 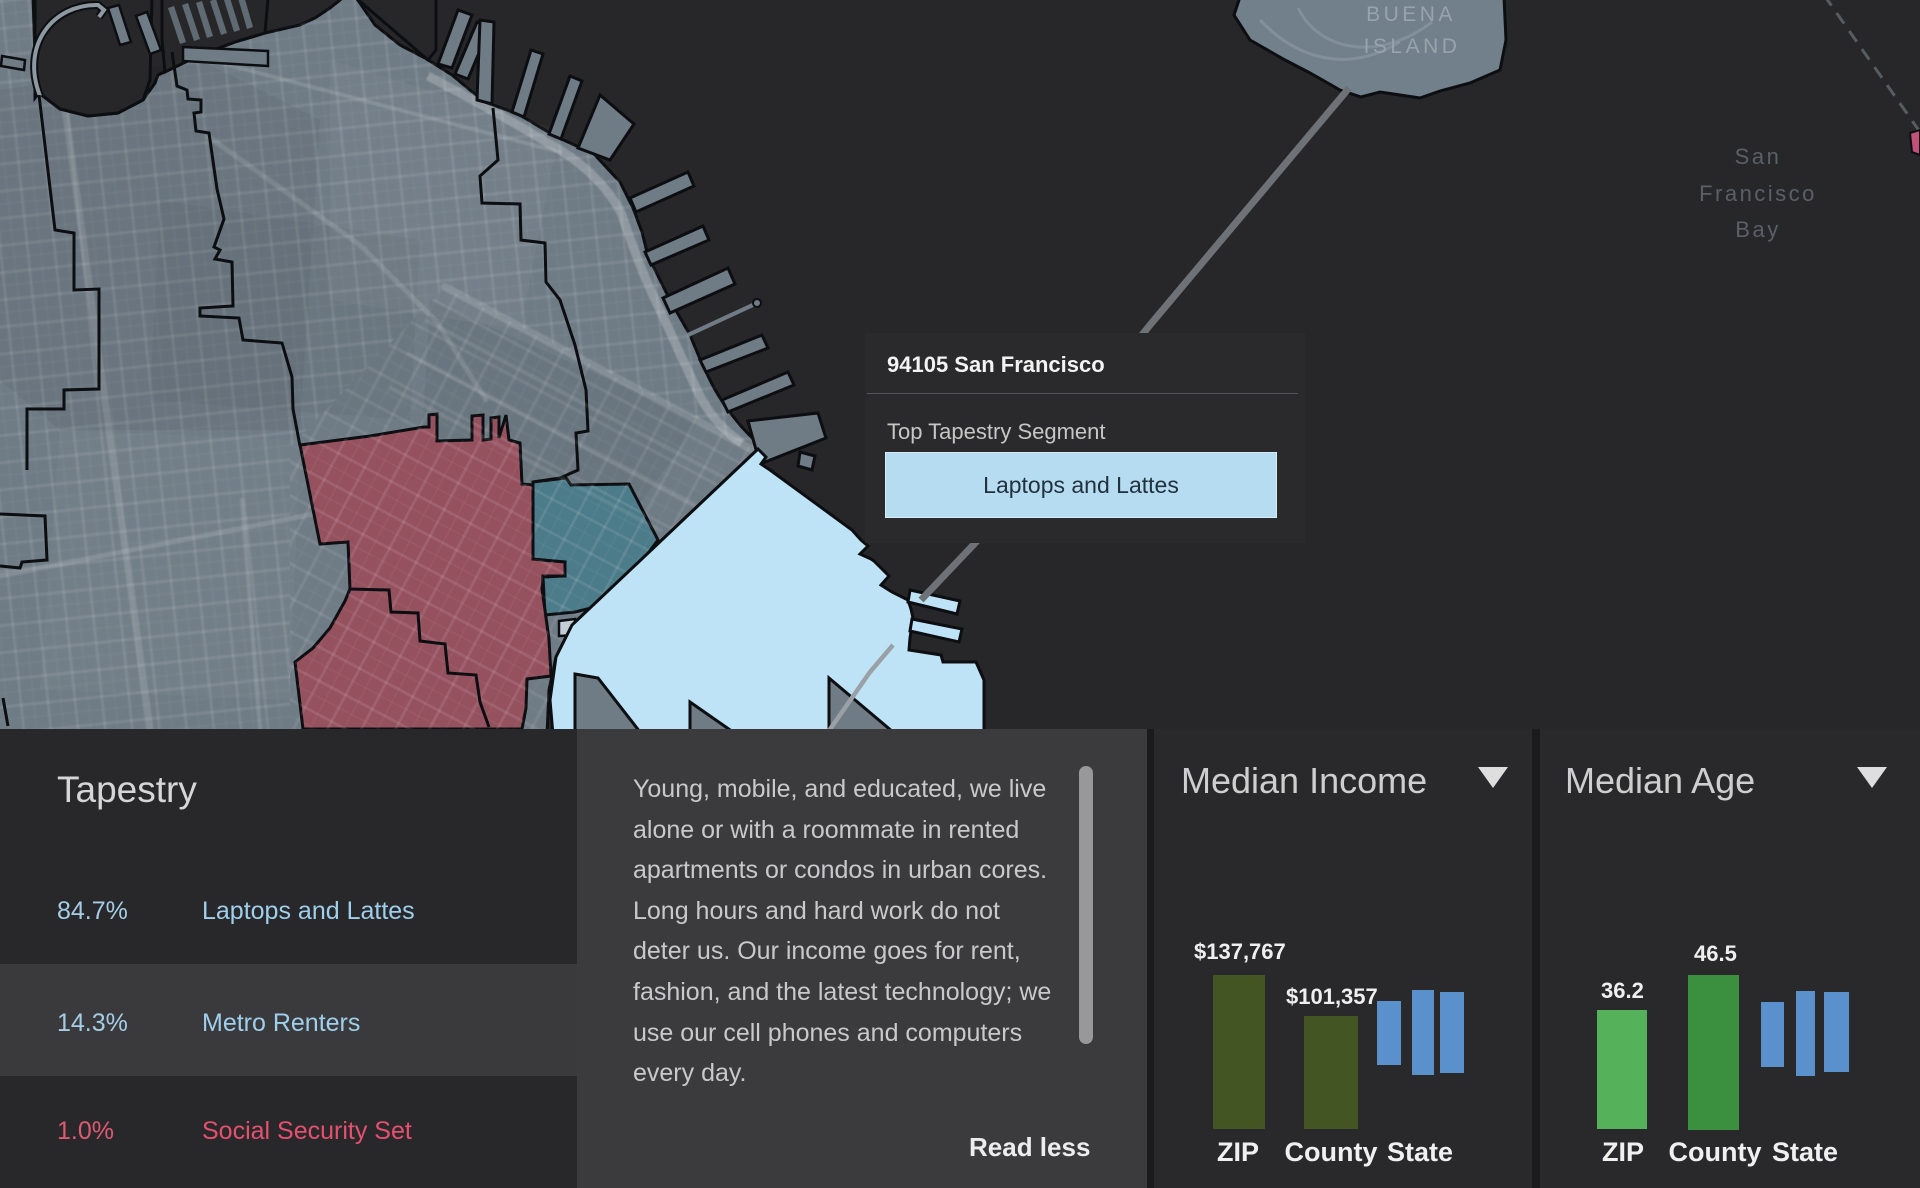 I want to click on svg-text: Bay, so click(x=1757, y=229).